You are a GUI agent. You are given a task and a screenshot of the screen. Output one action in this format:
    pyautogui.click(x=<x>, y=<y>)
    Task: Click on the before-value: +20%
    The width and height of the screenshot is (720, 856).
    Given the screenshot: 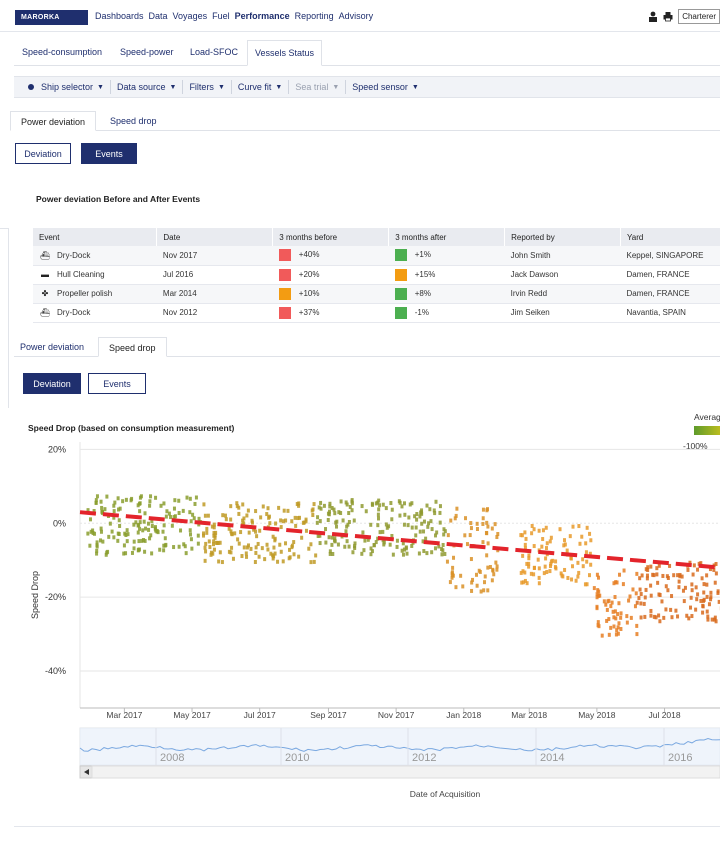 What is the action you would take?
    pyautogui.click(x=309, y=274)
    